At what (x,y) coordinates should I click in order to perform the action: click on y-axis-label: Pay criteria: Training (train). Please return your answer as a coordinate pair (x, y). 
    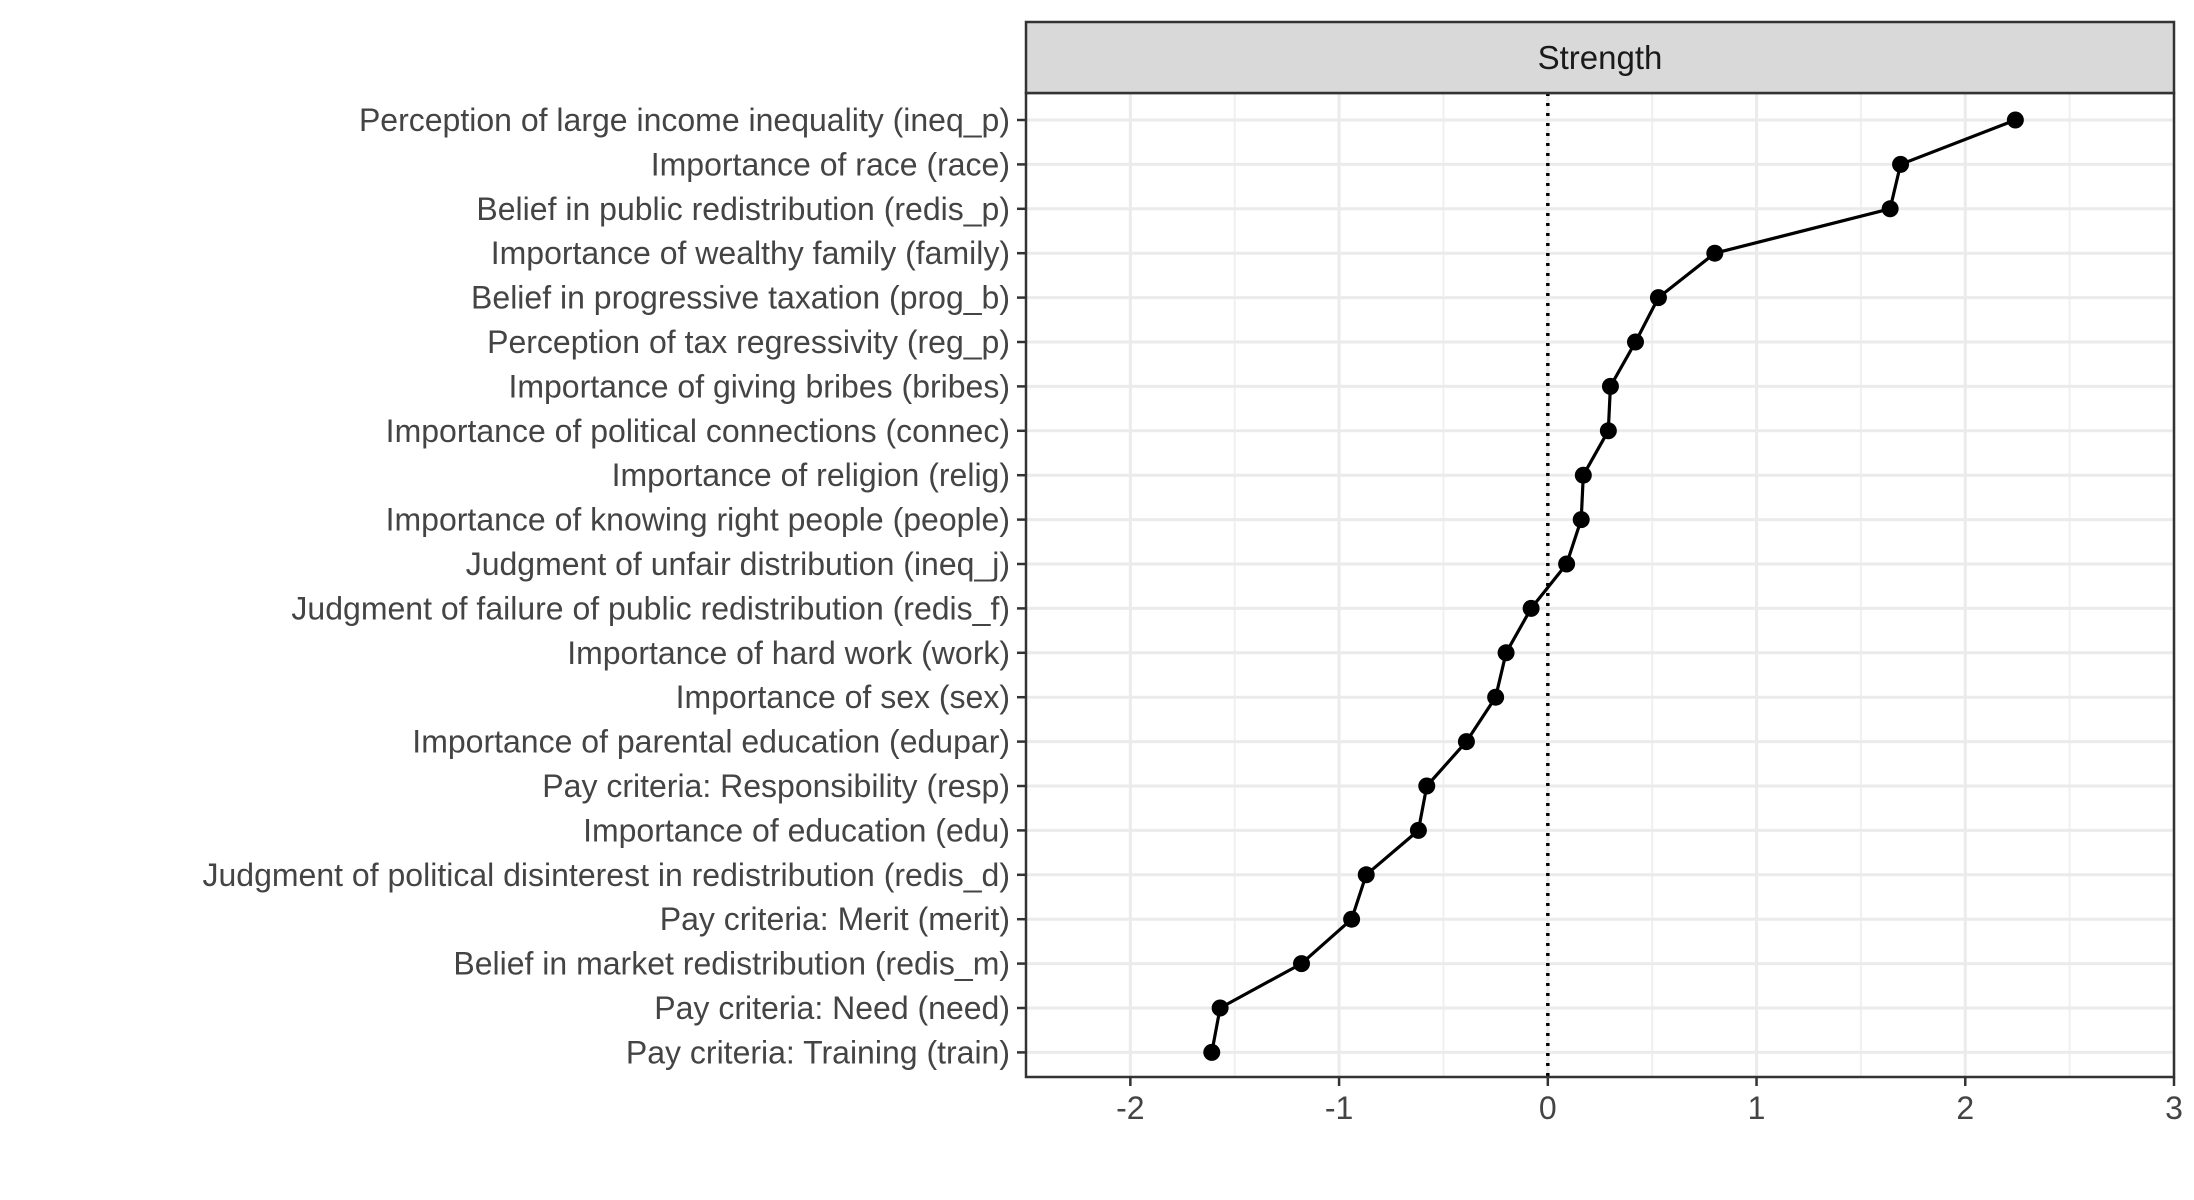
    Looking at the image, I should click on (818, 1052).